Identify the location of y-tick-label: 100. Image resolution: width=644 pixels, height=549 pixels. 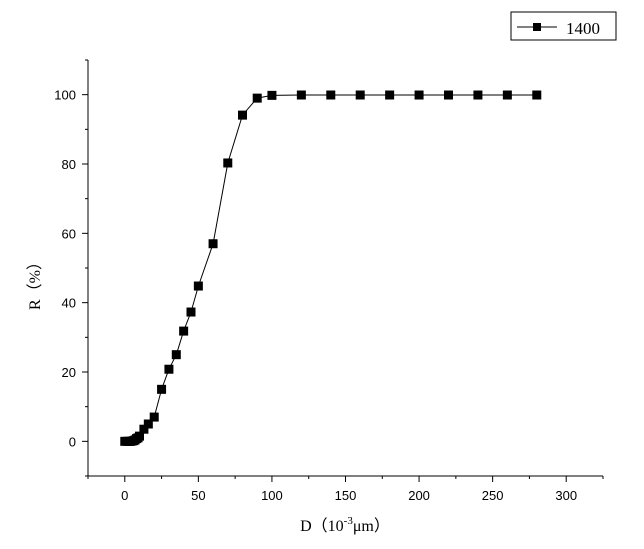
(65, 95).